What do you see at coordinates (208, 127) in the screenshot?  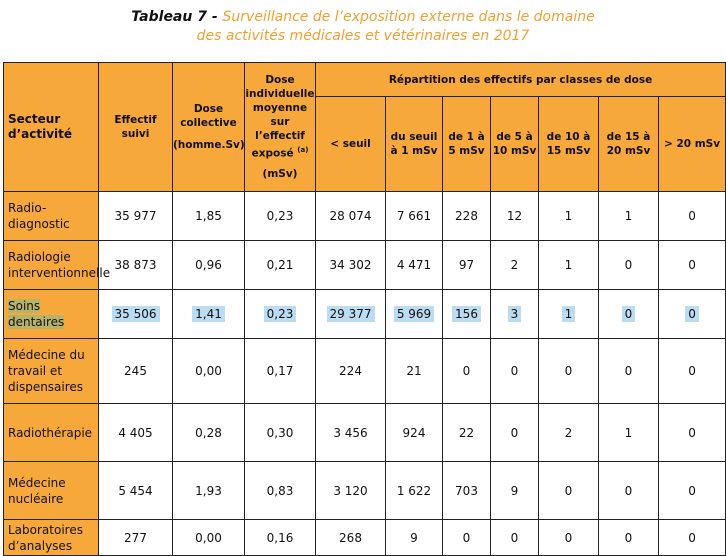 I see `header-dose-collective: Dose collective (homme.Sv)` at bounding box center [208, 127].